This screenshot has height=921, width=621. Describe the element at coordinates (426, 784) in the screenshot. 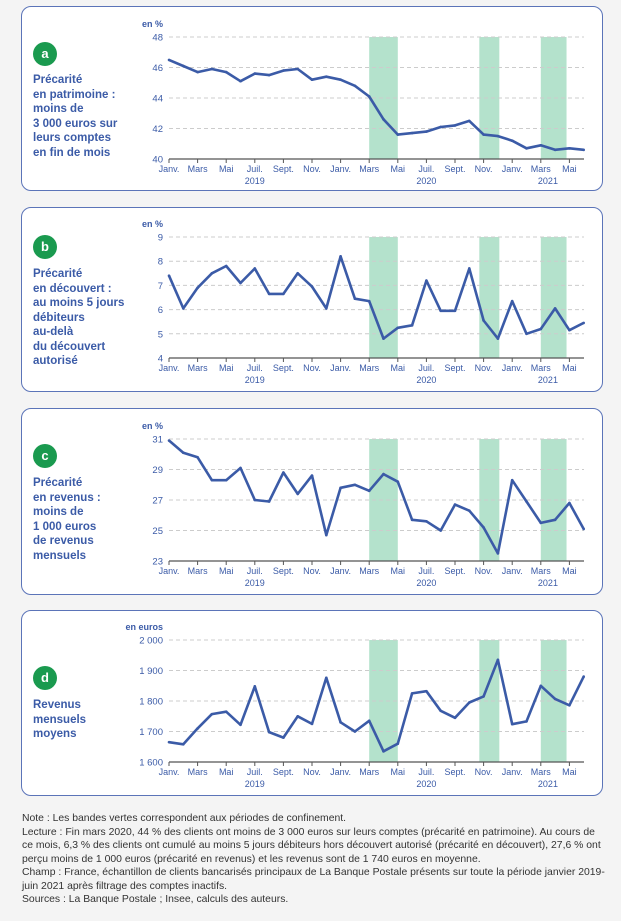

I see `x-year-label: 2020` at that location.